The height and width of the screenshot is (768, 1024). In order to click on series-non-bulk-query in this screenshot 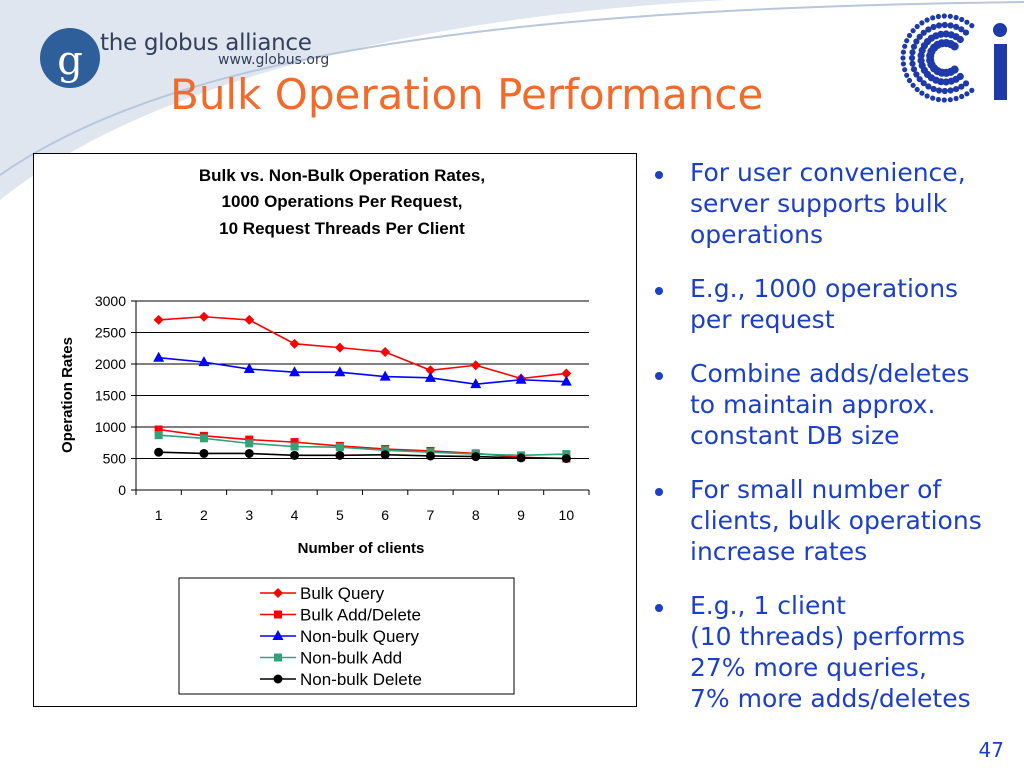, I will do `click(362, 370)`.